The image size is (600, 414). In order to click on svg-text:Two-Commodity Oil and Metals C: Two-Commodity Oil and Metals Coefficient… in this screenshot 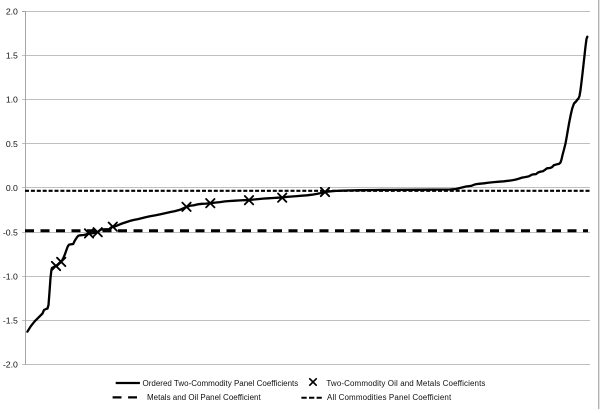, I will do `click(405, 383)`.